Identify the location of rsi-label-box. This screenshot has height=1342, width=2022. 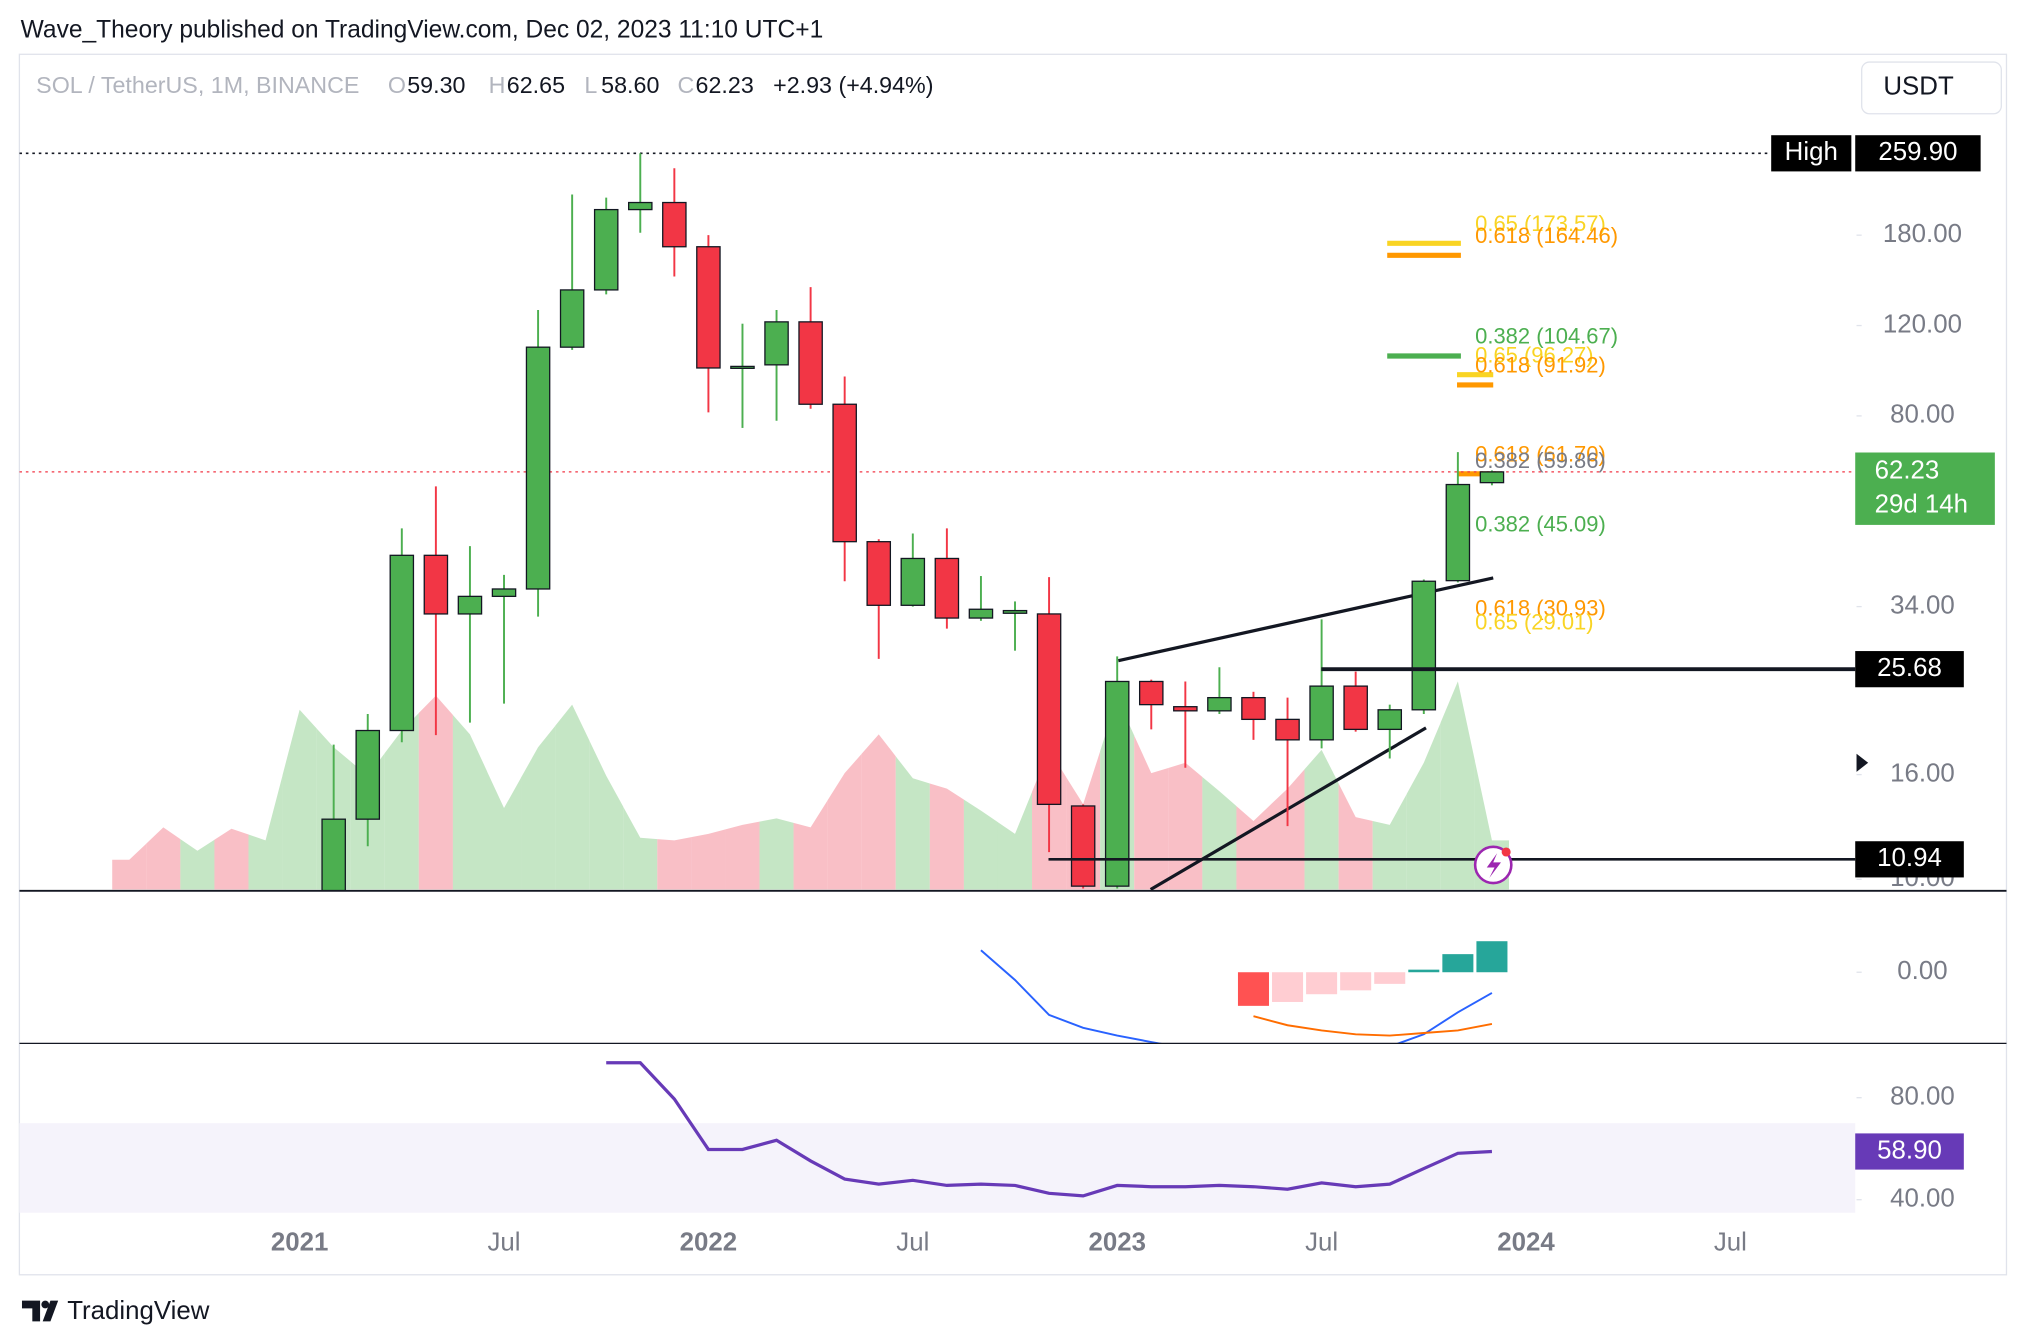
(1909, 1151).